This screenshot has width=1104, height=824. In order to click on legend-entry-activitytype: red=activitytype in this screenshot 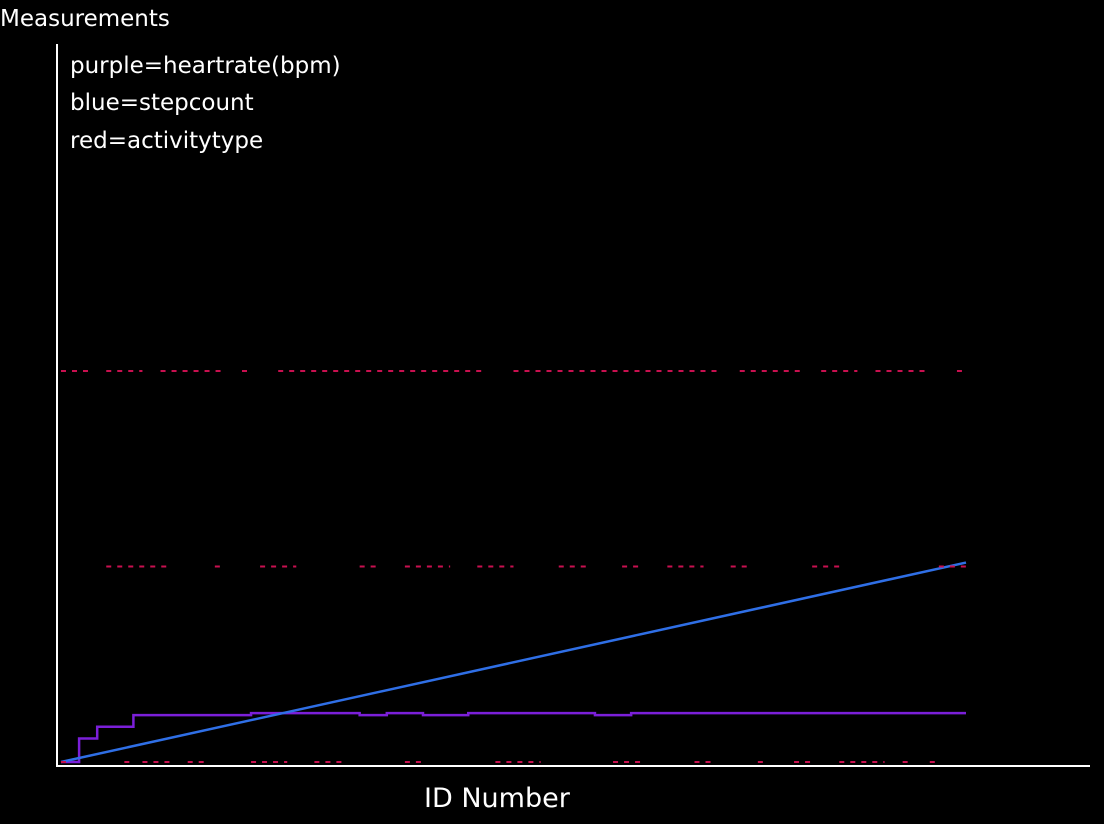, I will do `click(167, 141)`.